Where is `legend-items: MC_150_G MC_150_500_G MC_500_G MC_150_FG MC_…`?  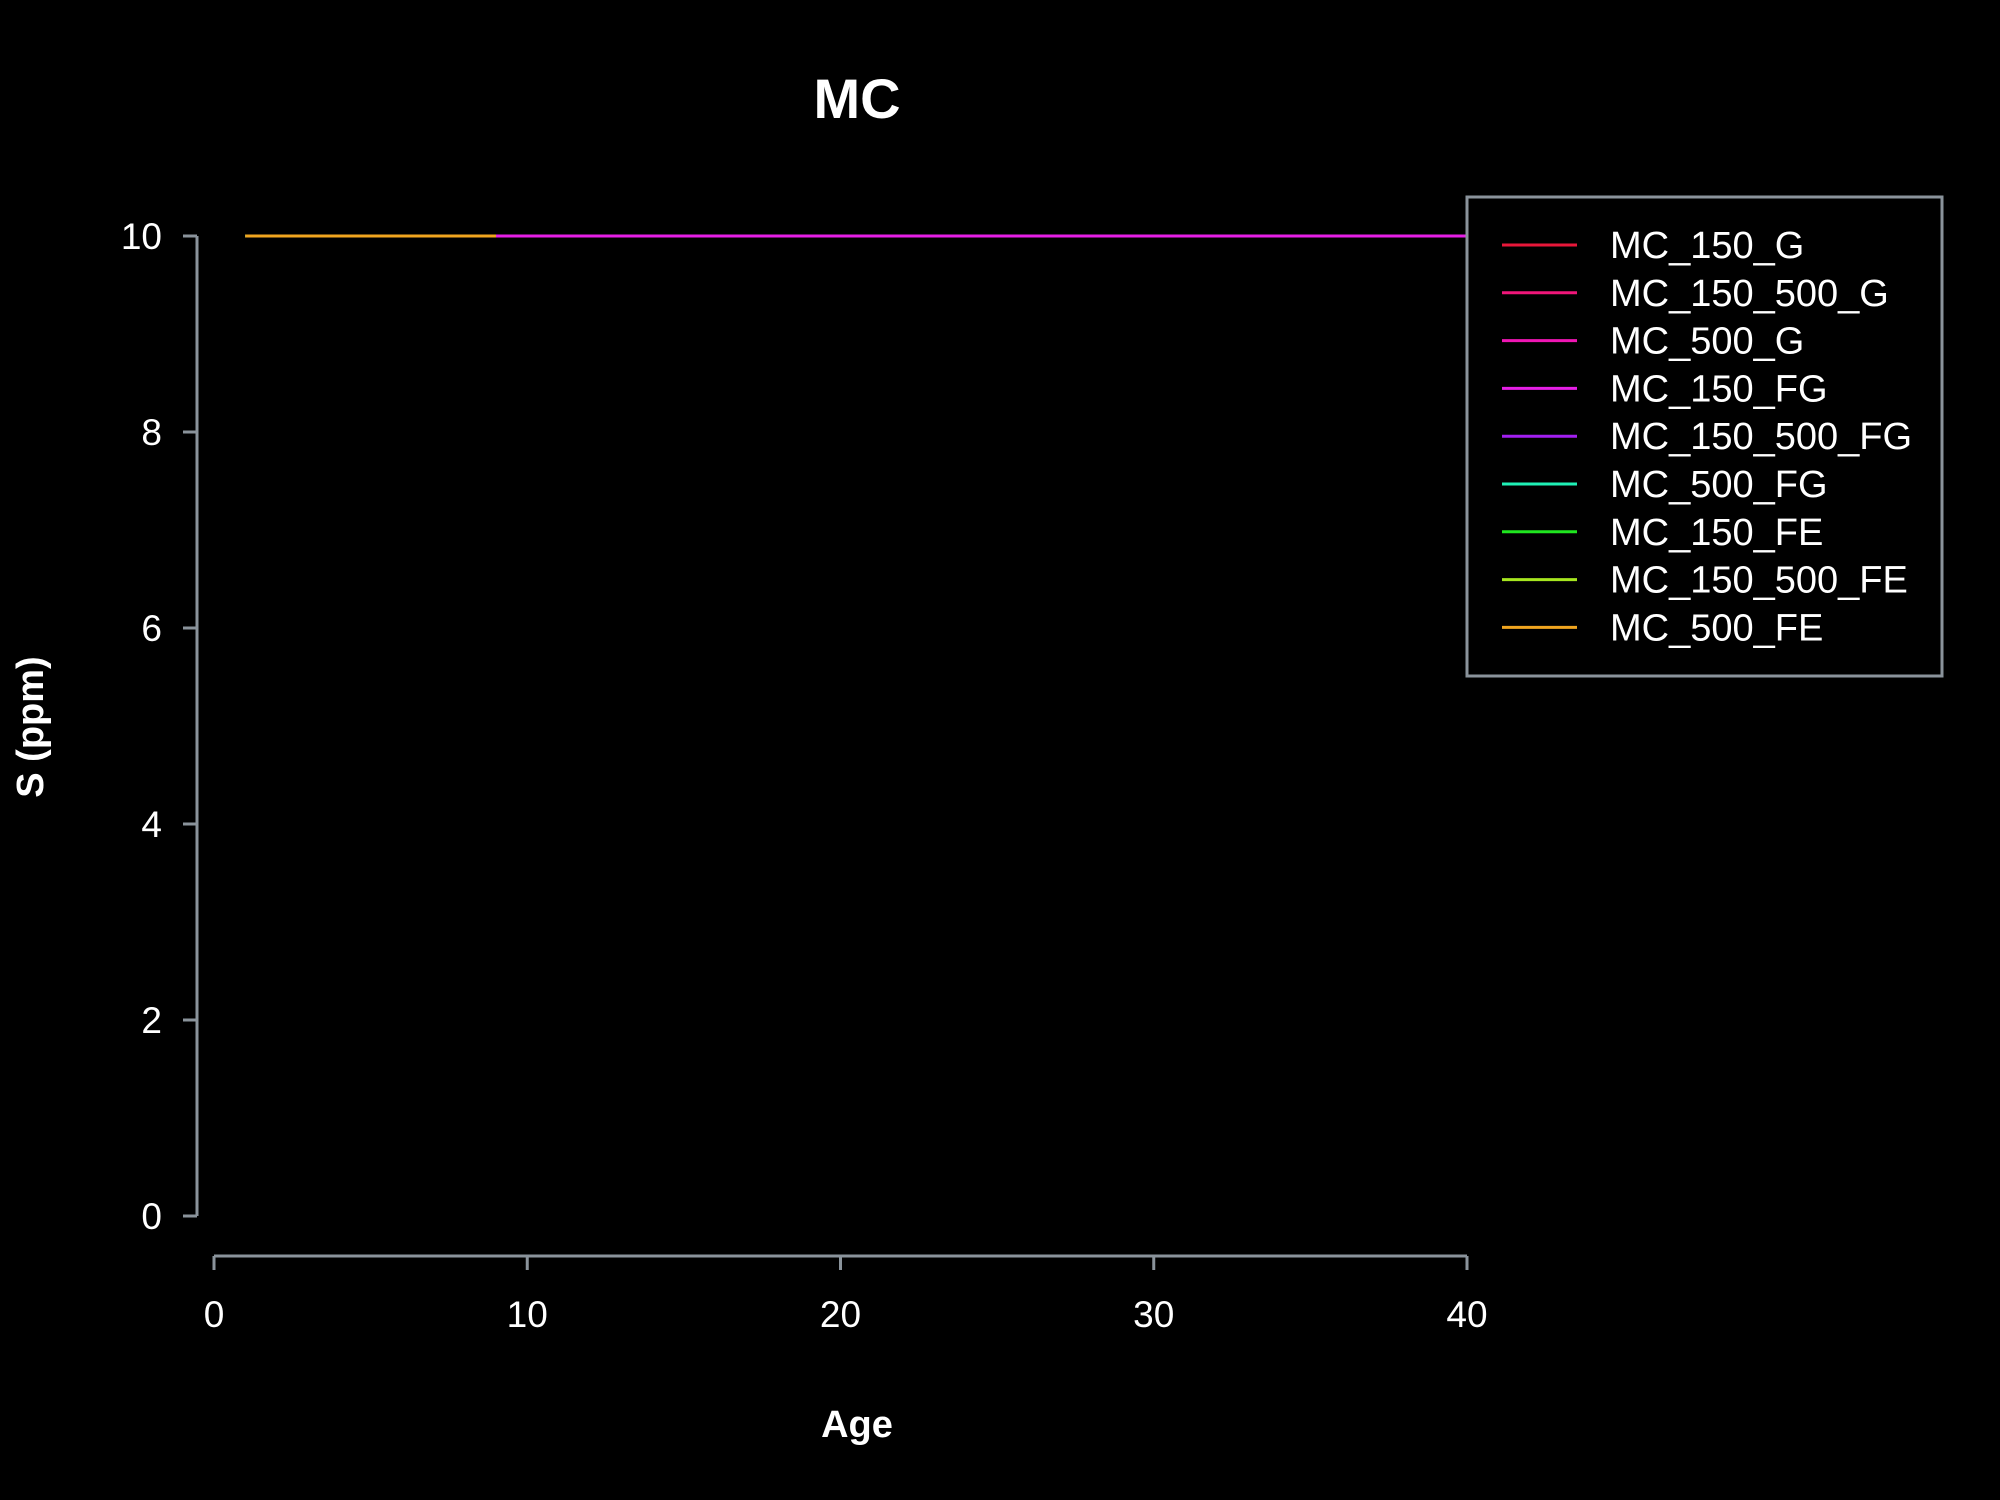 legend-items: MC_150_G MC_150_500_G MC_500_G MC_150_FG MC_… is located at coordinates (1707, 437).